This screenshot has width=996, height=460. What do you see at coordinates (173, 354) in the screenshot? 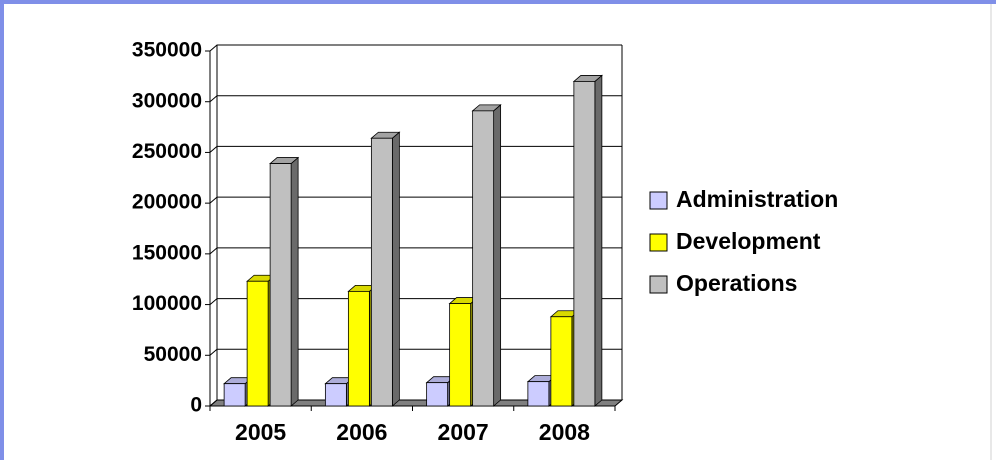
I see `y-tick-label: 50000` at bounding box center [173, 354].